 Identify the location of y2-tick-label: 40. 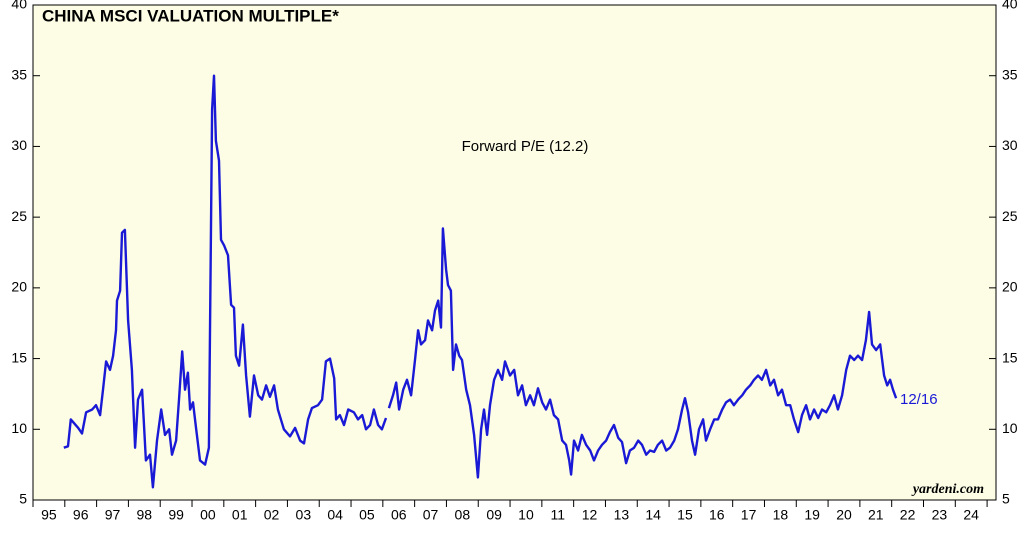
(1010, 6).